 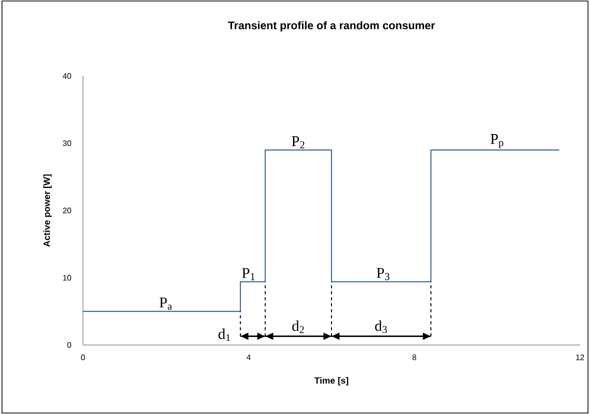 What do you see at coordinates (83, 357) in the screenshot?
I see `x-tick-label: 0` at bounding box center [83, 357].